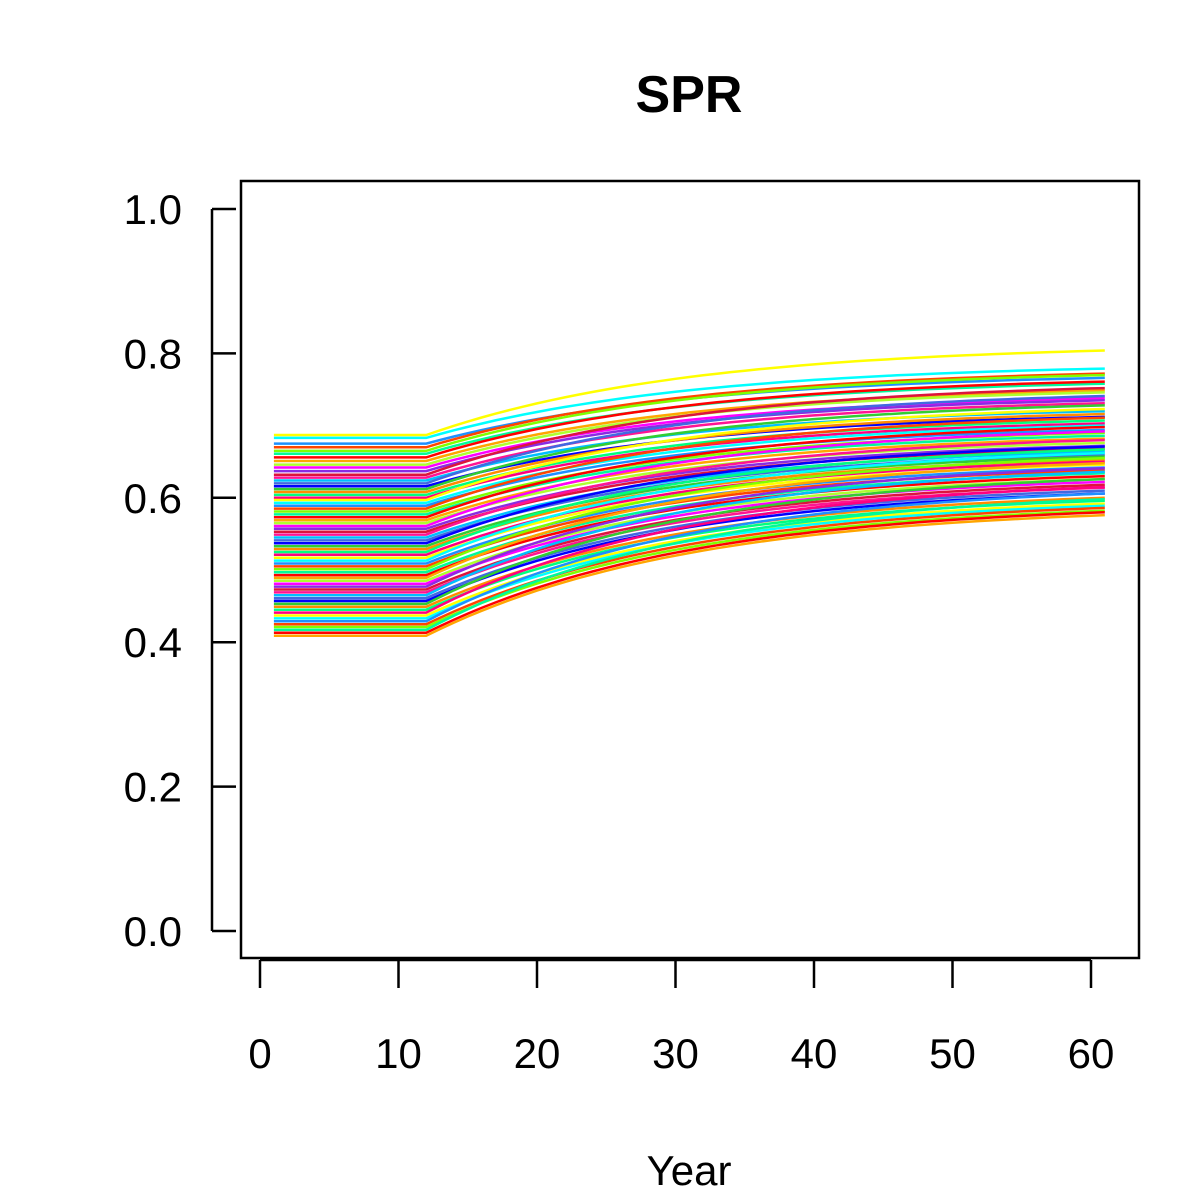 The image size is (1200, 1200). What do you see at coordinates (153, 209) in the screenshot?
I see `y-tick-label: 1.0` at bounding box center [153, 209].